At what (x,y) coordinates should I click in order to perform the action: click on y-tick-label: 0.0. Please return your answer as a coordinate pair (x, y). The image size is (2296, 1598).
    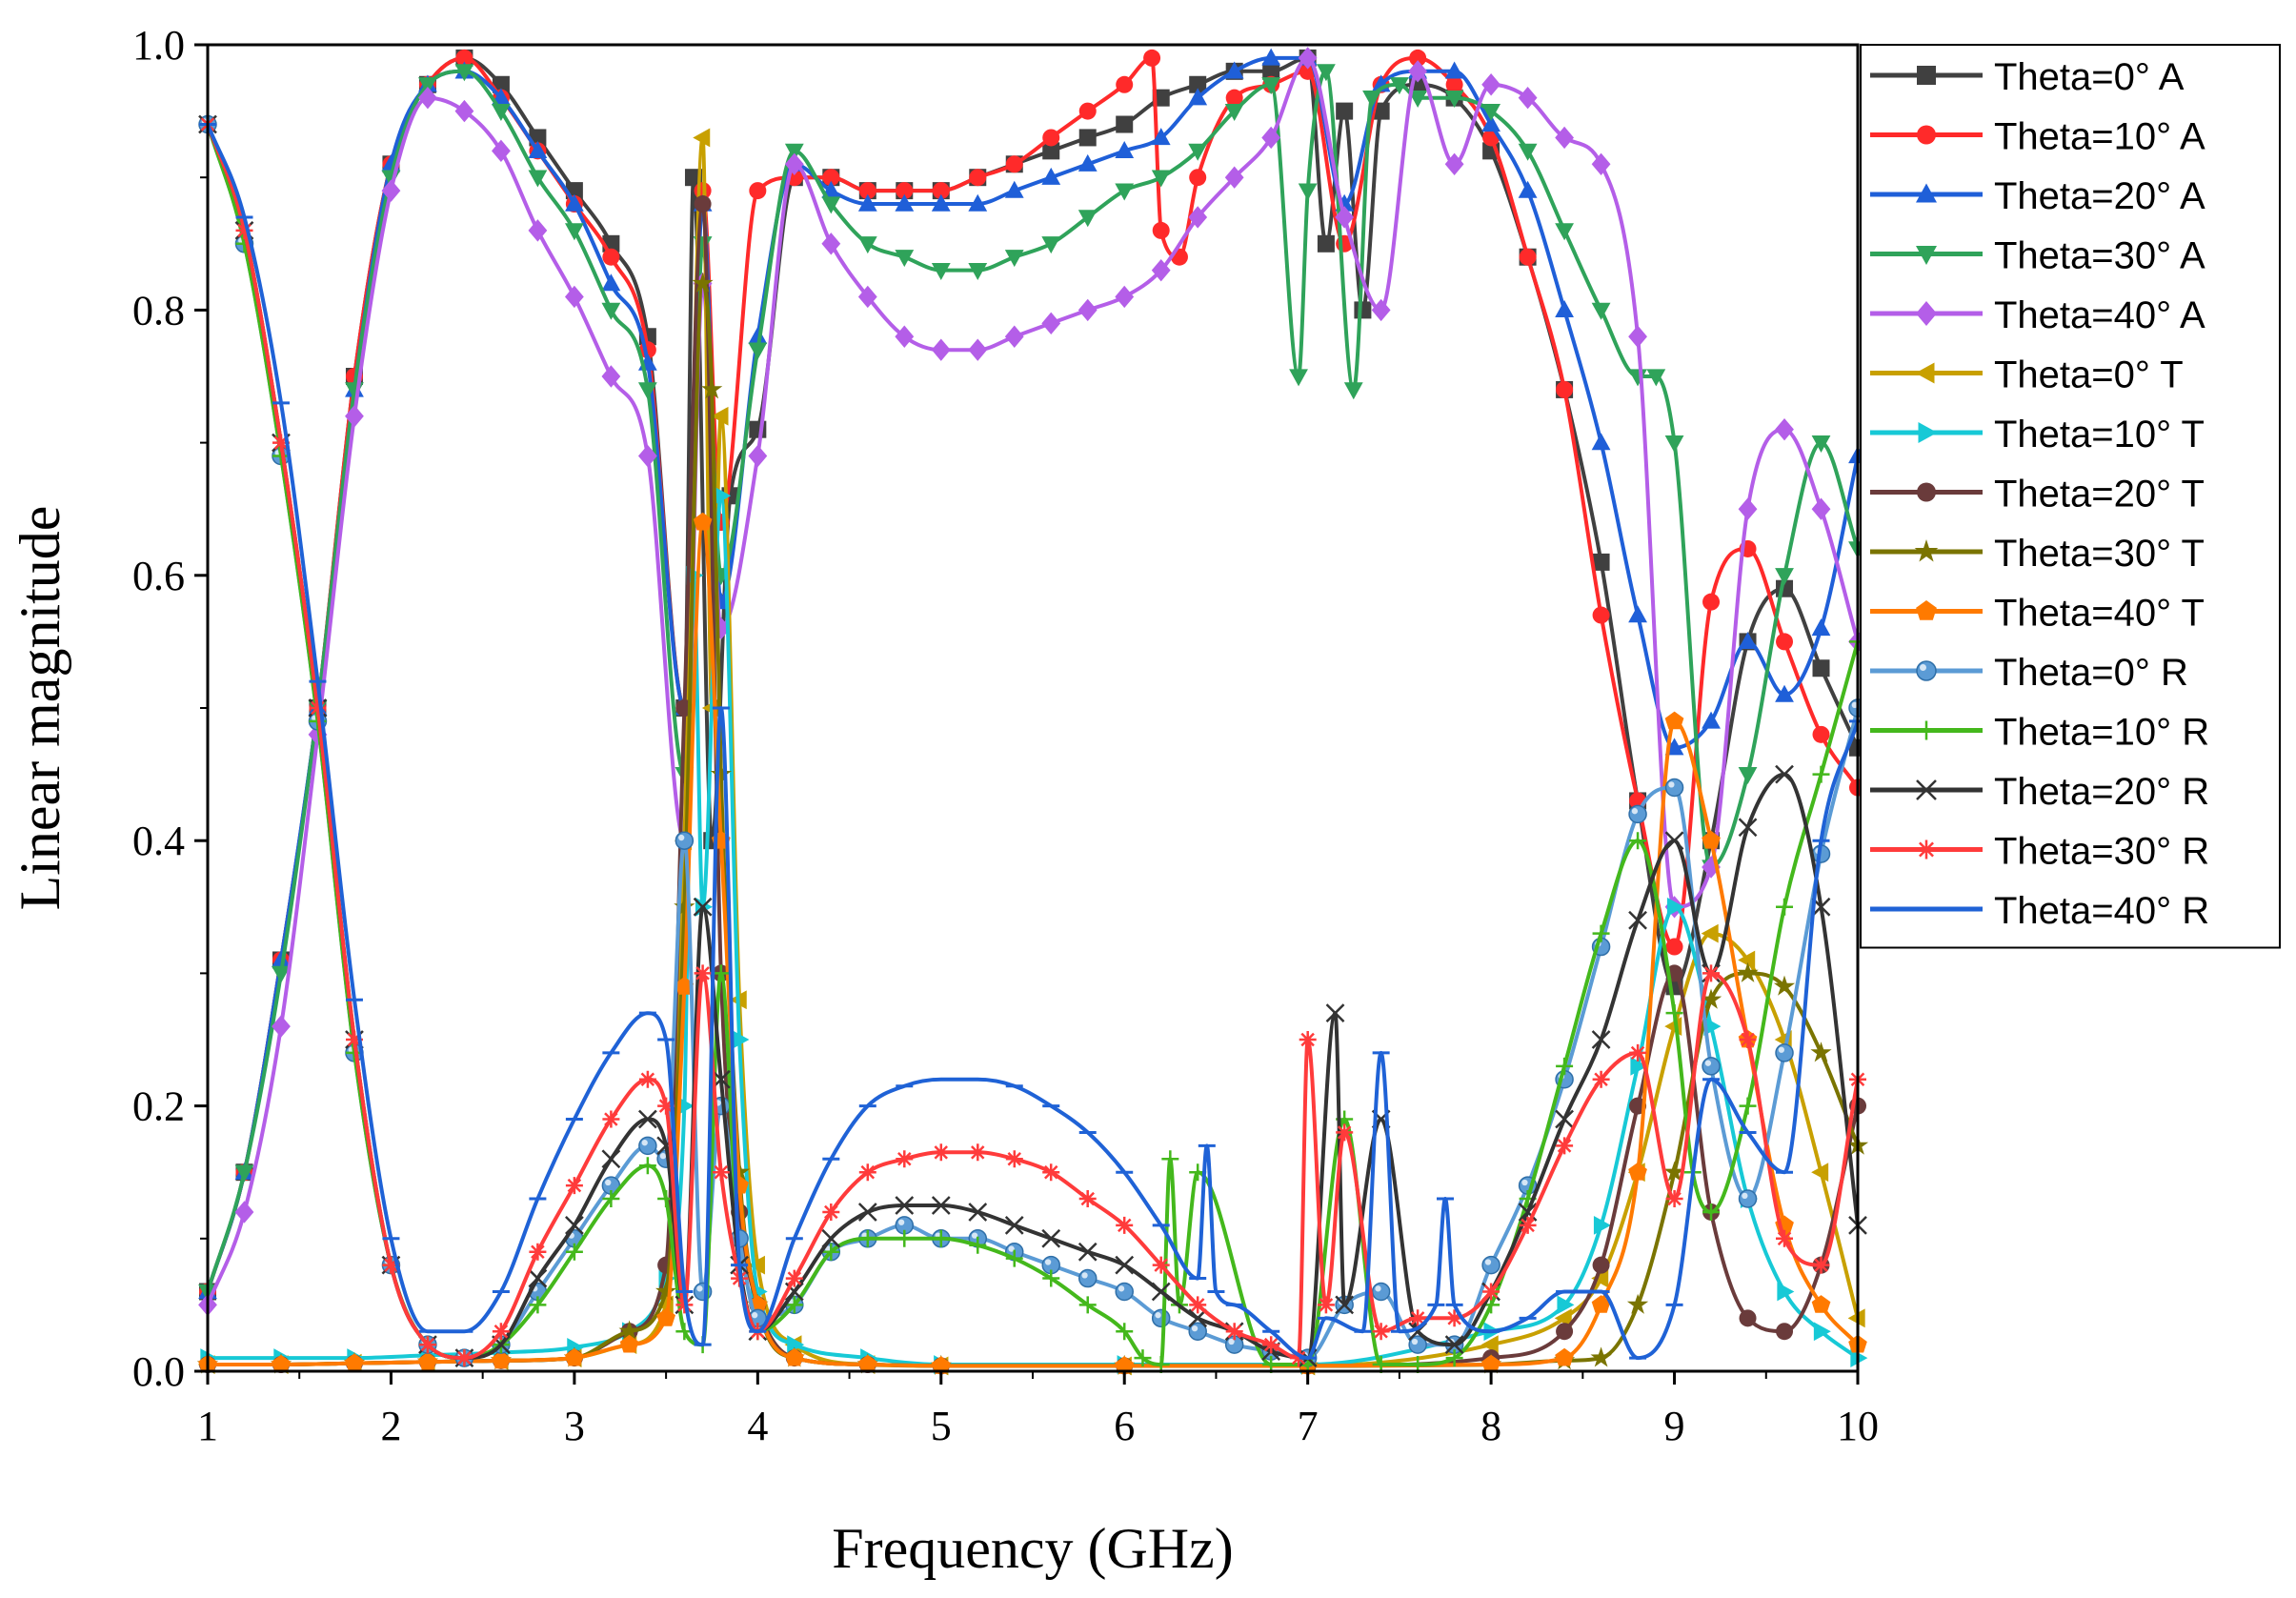
    Looking at the image, I should click on (158, 1371).